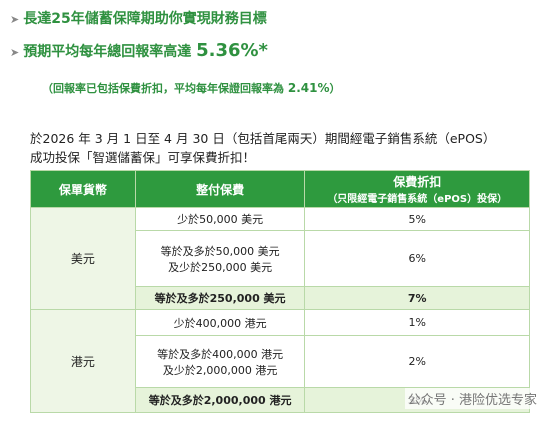  I want to click on discount: 1%, so click(417, 322).